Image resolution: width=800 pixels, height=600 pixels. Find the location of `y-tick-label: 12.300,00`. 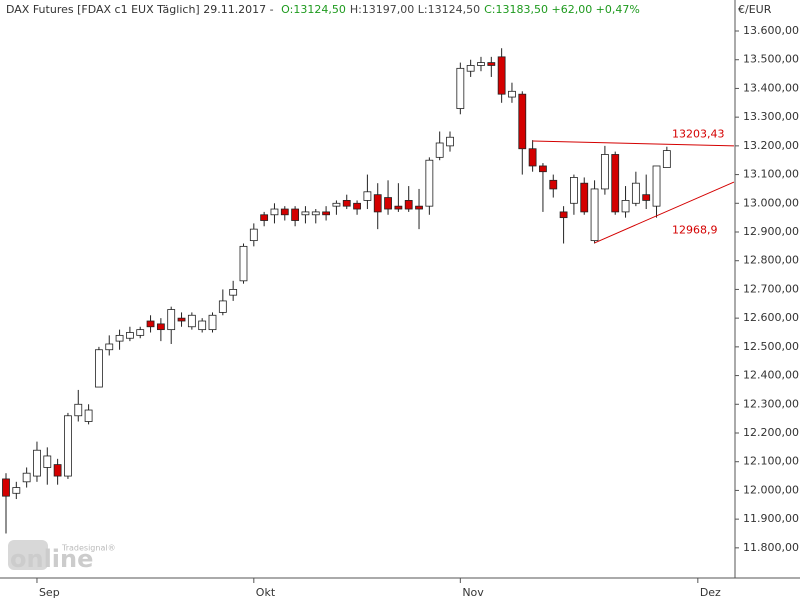

y-tick-label: 12.300,00 is located at coordinates (771, 403).